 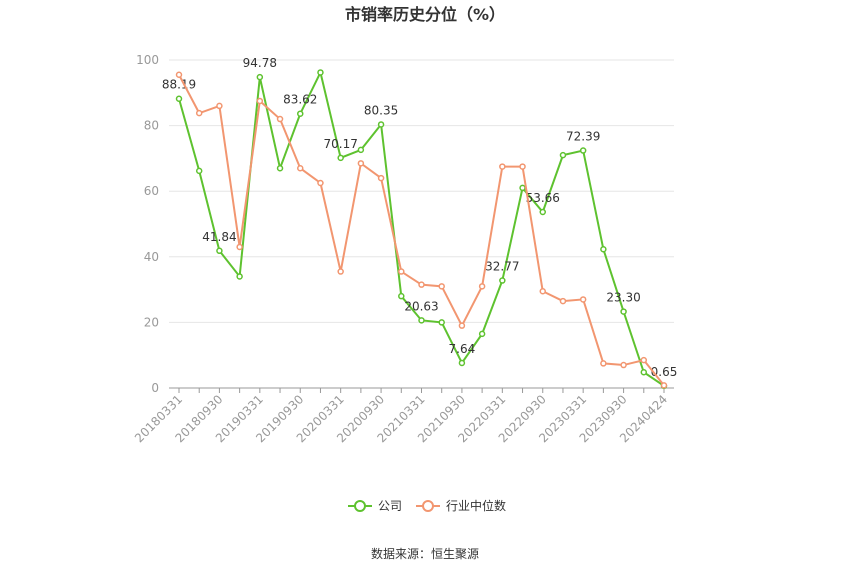 I want to click on y-tick-label: 60, so click(x=151, y=191).